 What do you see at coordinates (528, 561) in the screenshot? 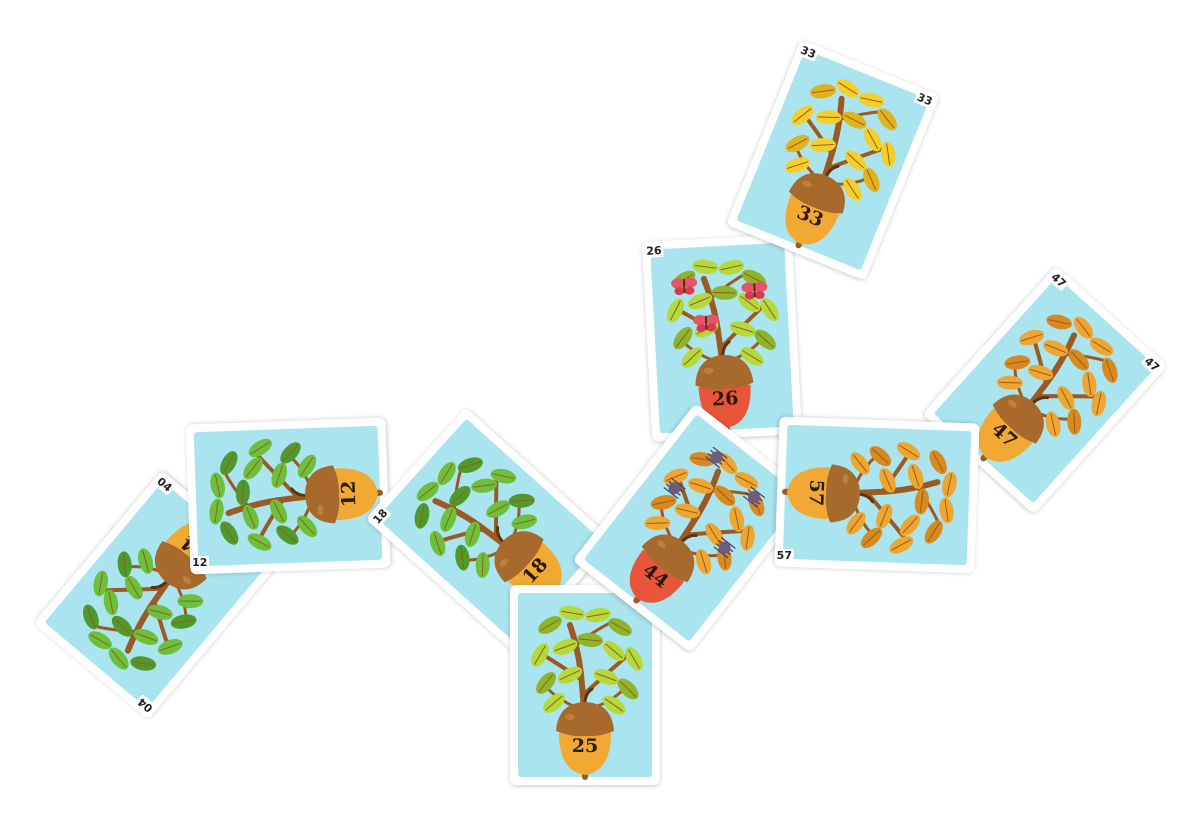
I see `card-18-acorn-icon` at bounding box center [528, 561].